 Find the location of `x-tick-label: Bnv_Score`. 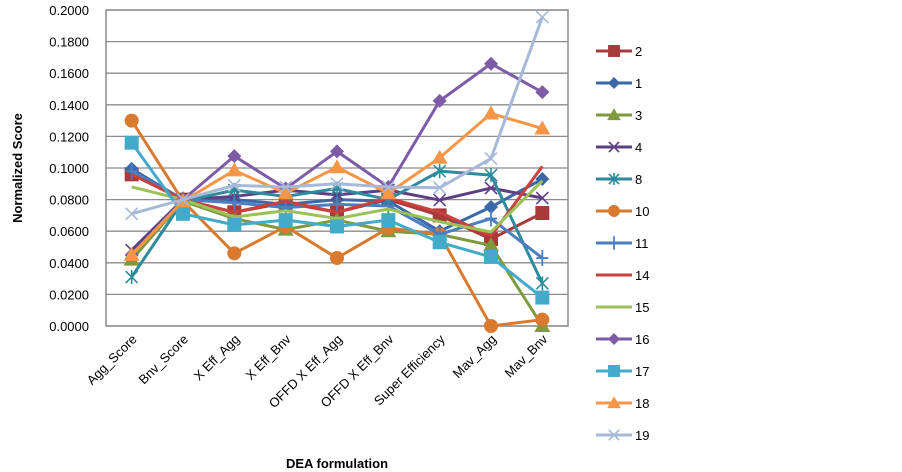

x-tick-label: Bnv_Score is located at coordinates (164, 360).